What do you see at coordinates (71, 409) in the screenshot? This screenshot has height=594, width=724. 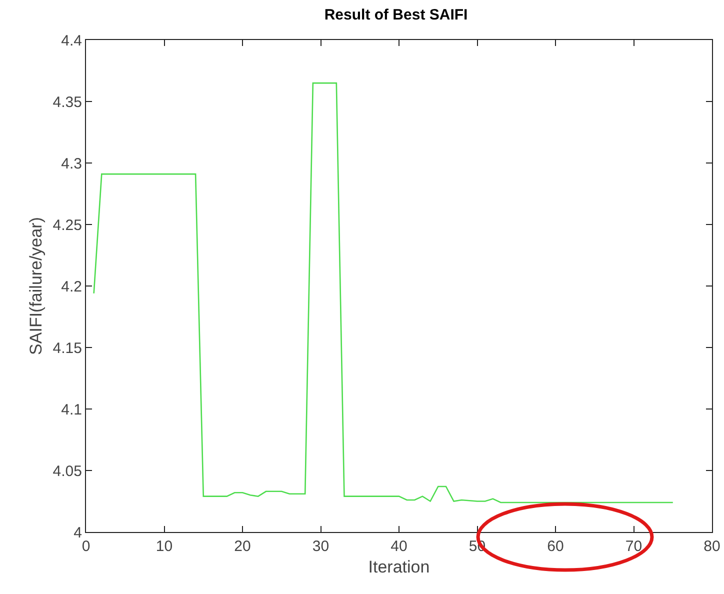 I see `y-tick-label: 4.1` at bounding box center [71, 409].